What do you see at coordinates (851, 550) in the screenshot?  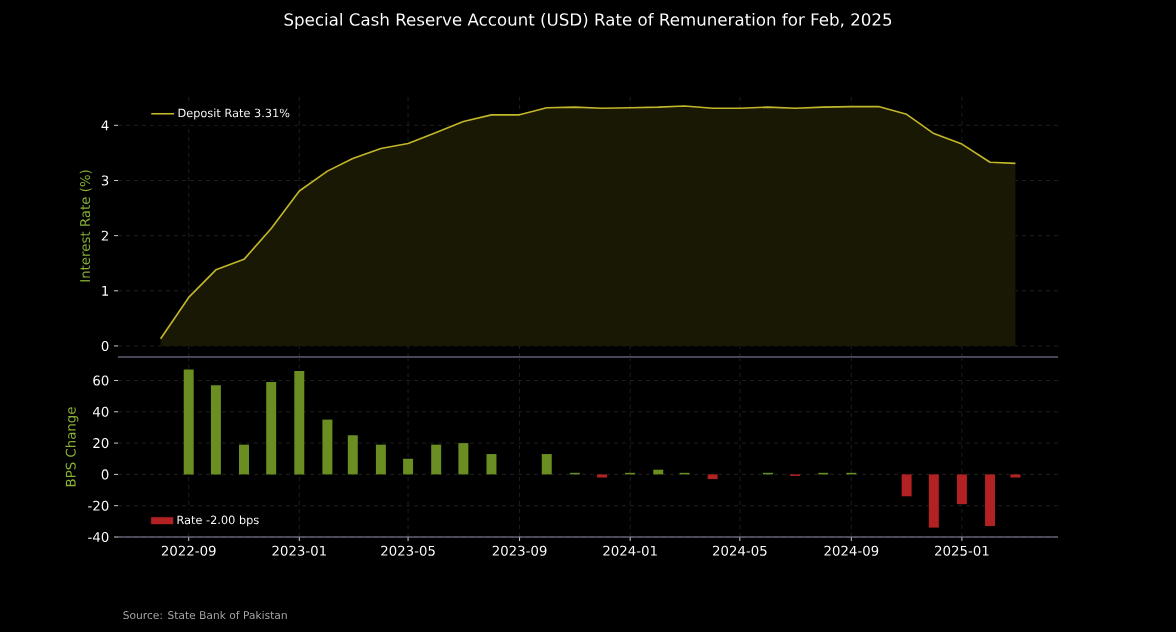 I see `x-tick-label: 2024-09` at bounding box center [851, 550].